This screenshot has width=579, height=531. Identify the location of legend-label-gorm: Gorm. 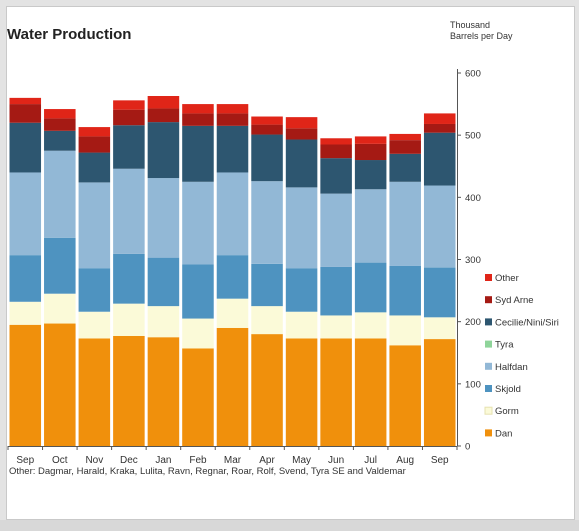
(507, 411).